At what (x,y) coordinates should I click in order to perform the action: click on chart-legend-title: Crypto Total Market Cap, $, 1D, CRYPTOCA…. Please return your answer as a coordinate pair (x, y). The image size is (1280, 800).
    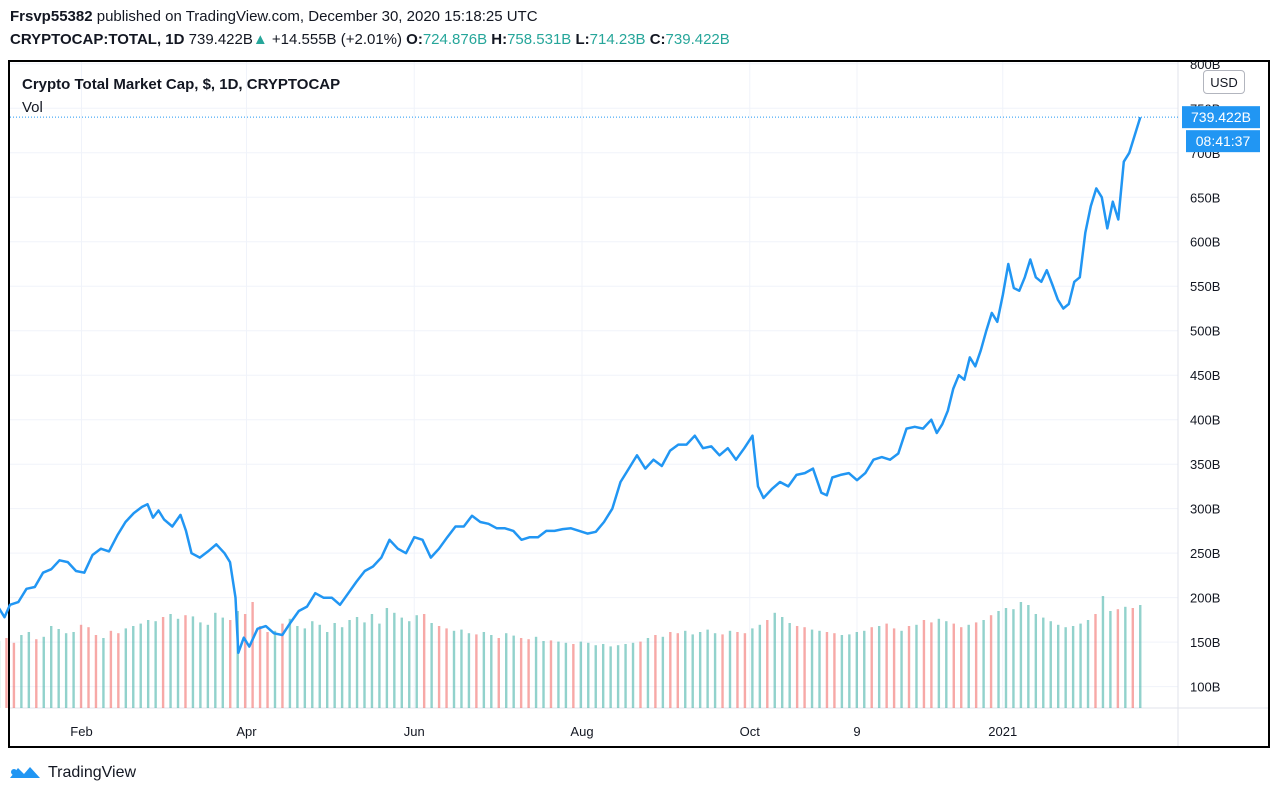
    Looking at the image, I should click on (181, 84).